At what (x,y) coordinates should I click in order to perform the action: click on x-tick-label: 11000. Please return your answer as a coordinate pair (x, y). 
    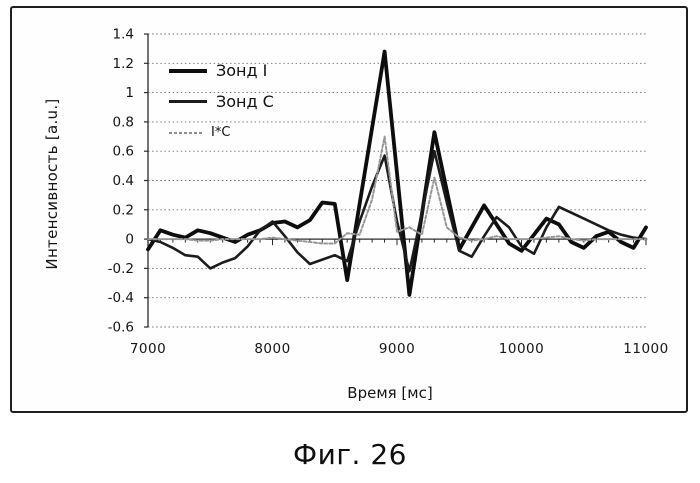
    Looking at the image, I should click on (645, 349).